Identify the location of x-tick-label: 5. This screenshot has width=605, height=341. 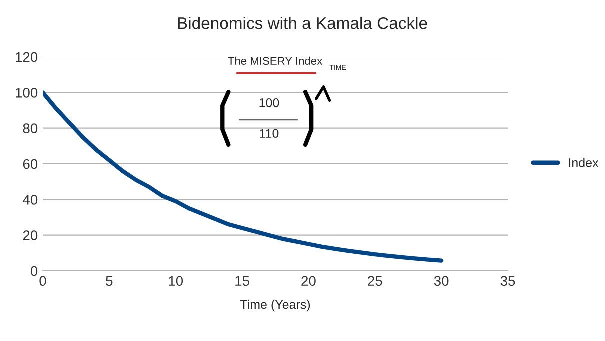
(109, 281).